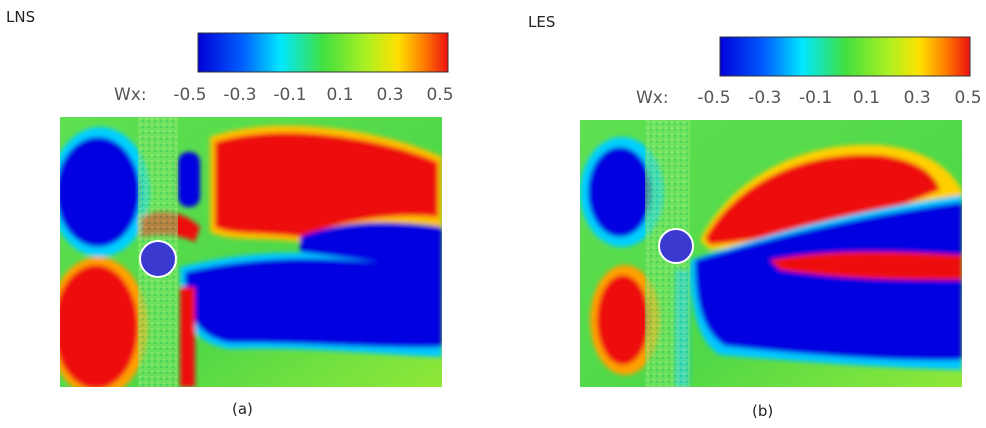  Describe the element at coordinates (242, 409) in the screenshot. I see `caption: (a)` at that location.